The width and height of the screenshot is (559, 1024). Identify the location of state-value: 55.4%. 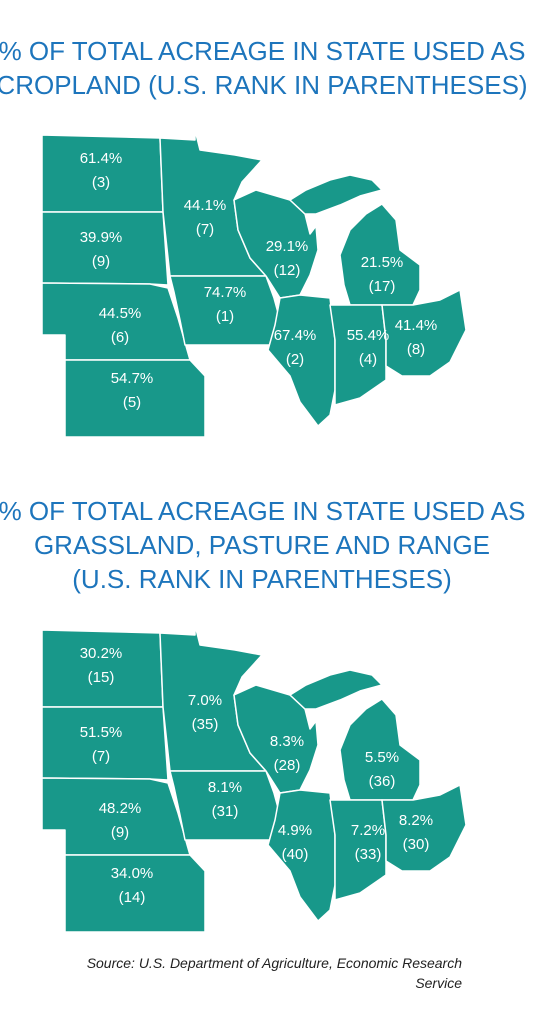
(368, 335).